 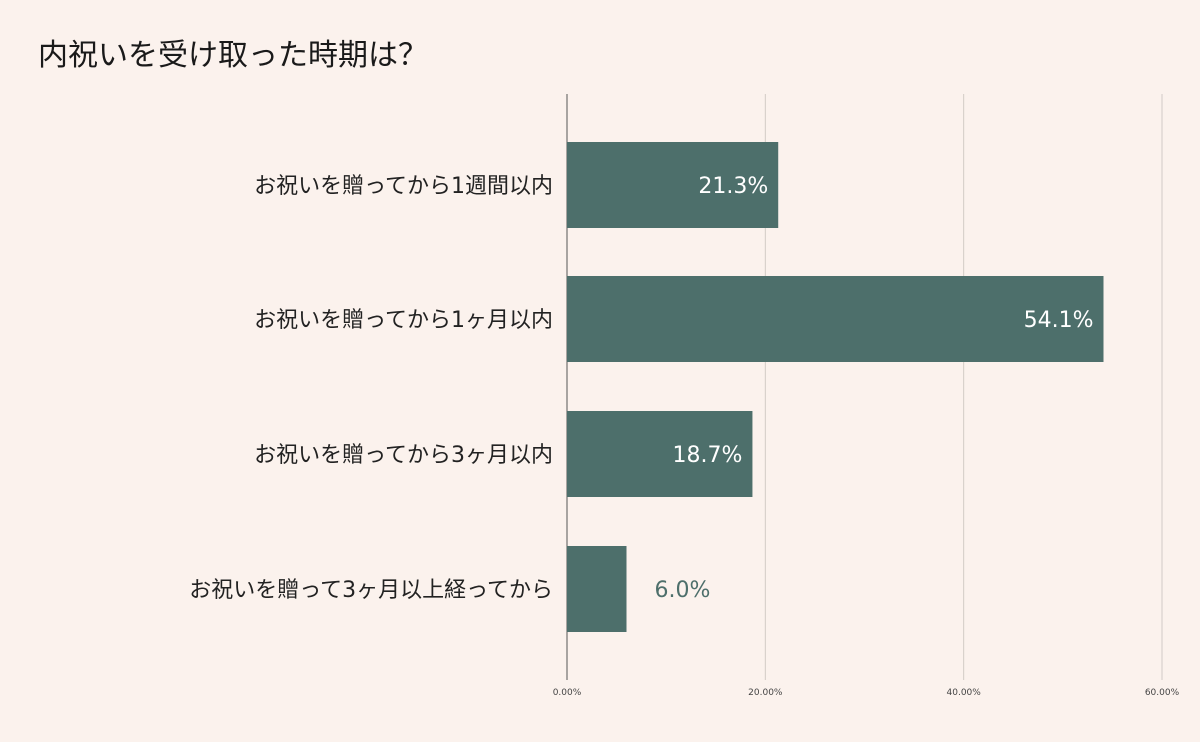 I want to click on chart-title: 内祝いを受け取った時期は？, so click(x=233, y=55).